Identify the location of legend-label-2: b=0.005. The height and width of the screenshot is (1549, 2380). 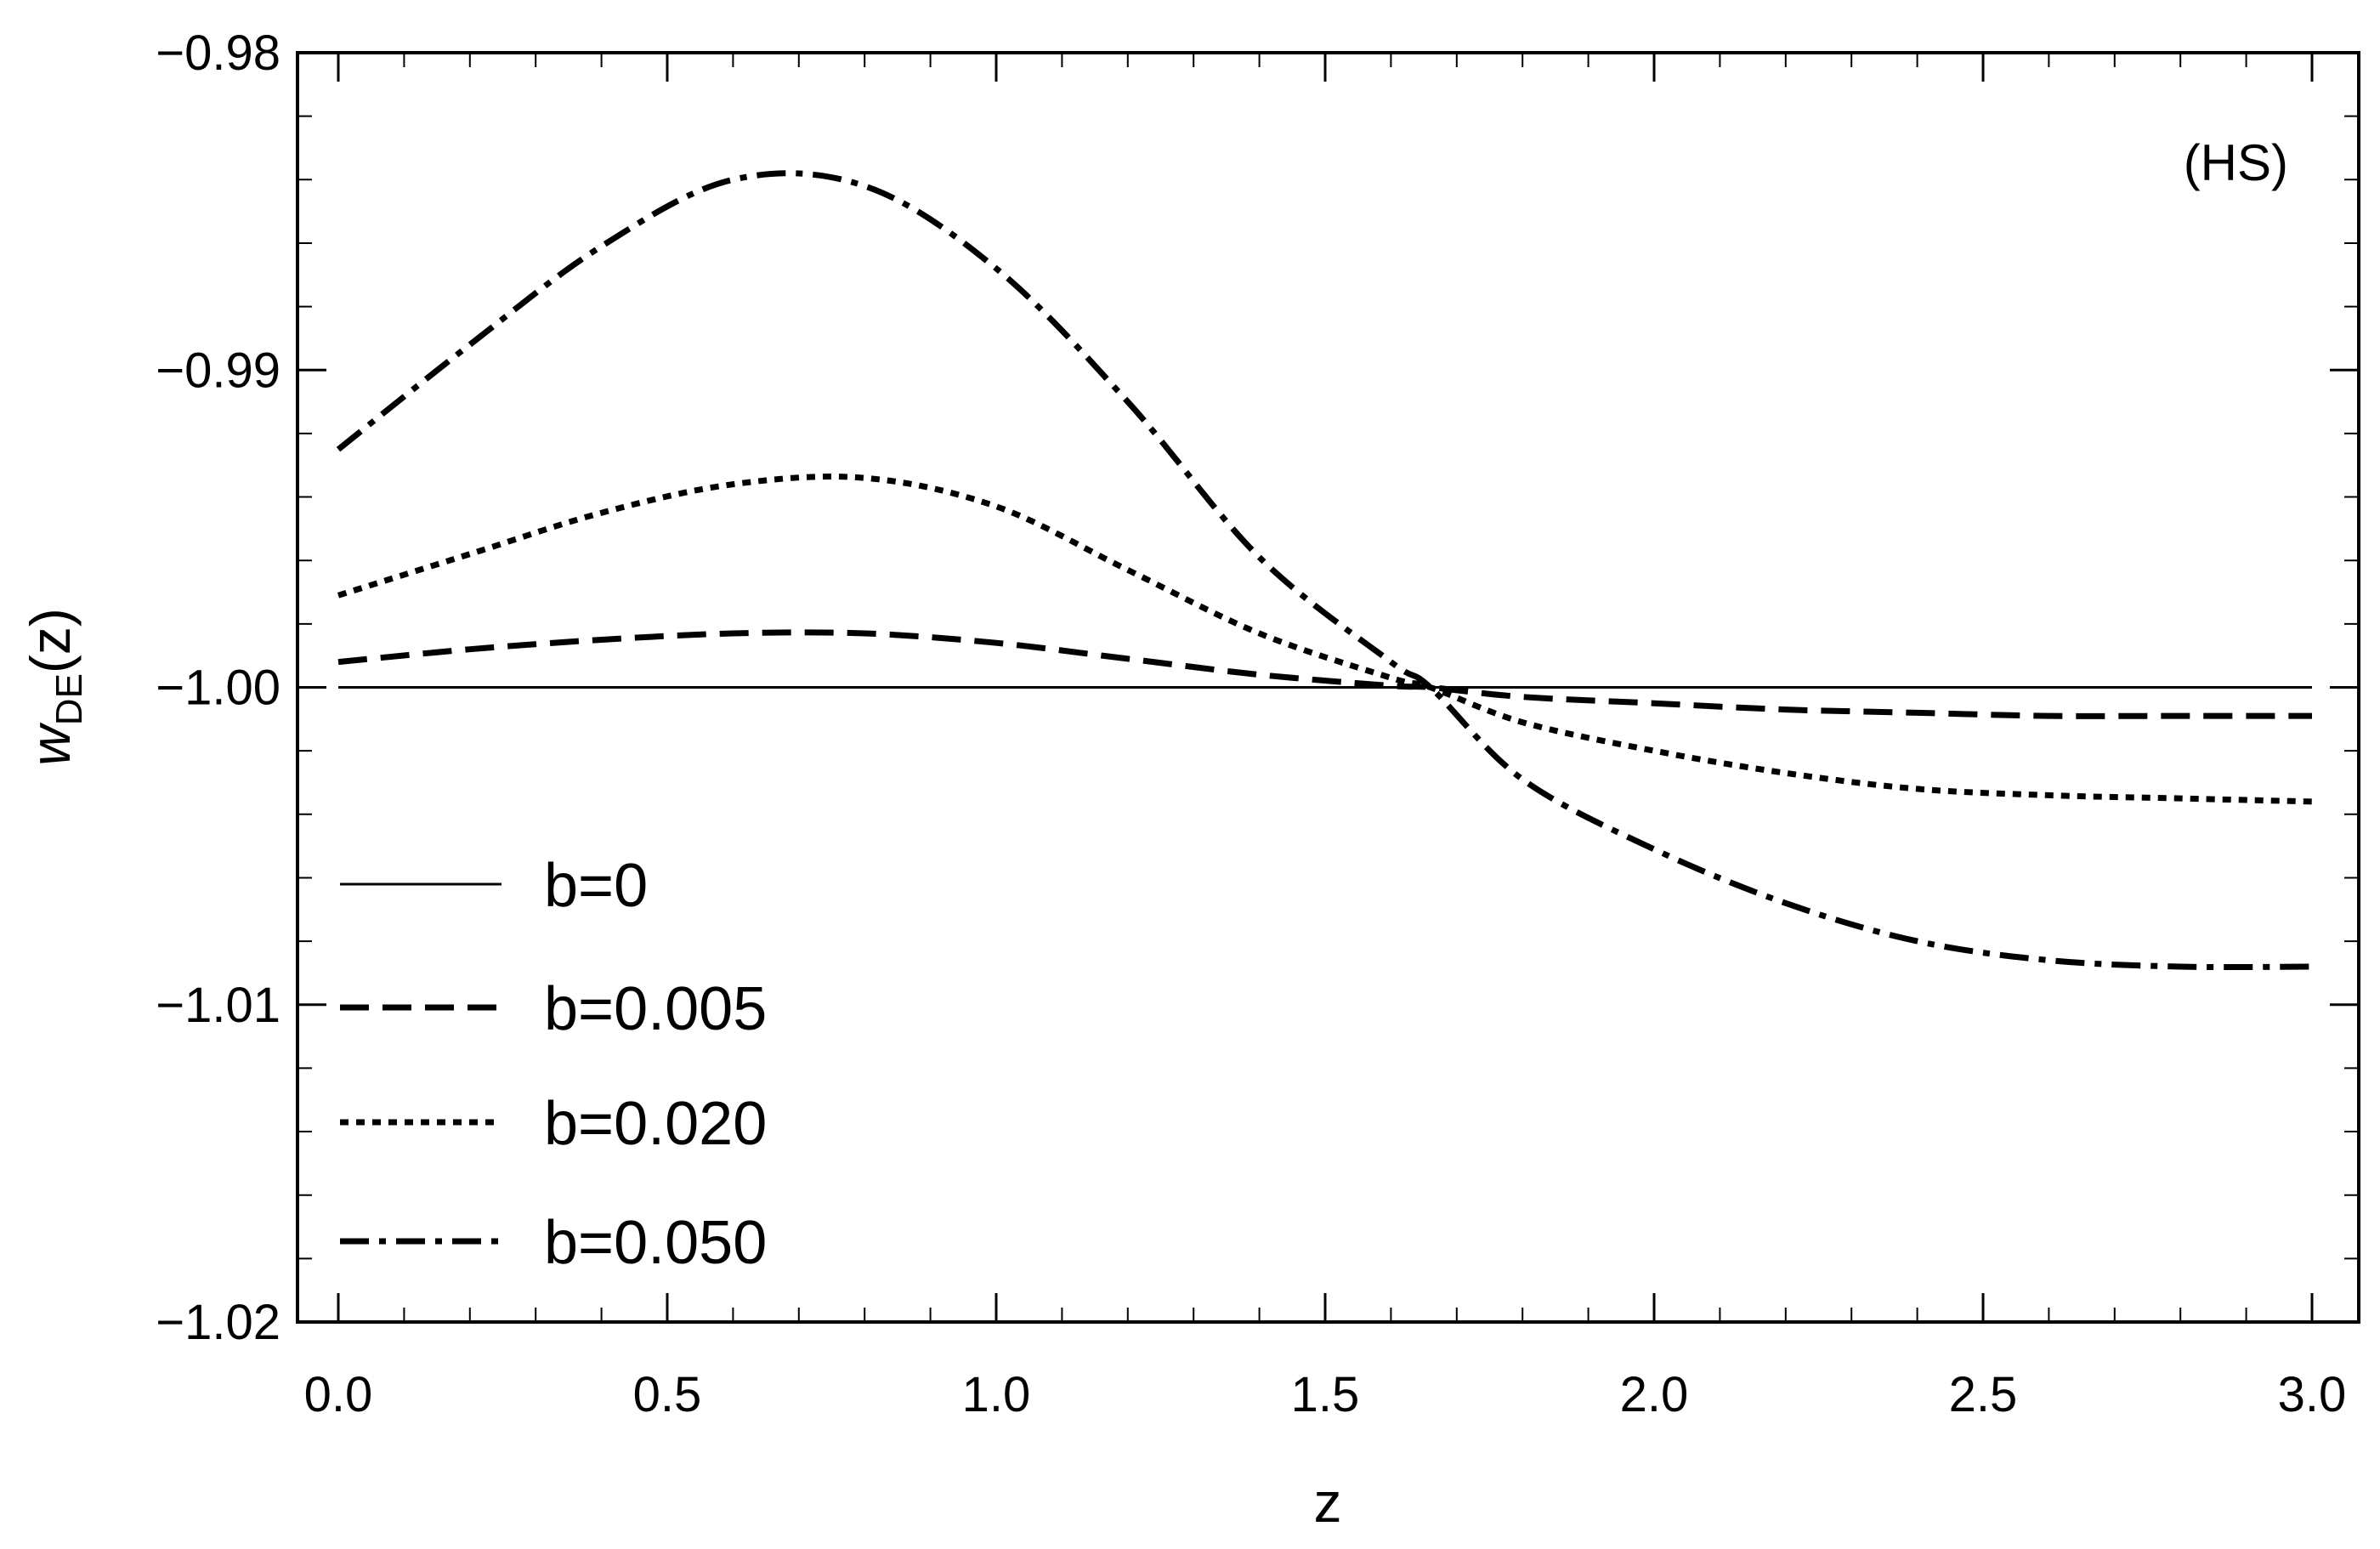
(655, 1009).